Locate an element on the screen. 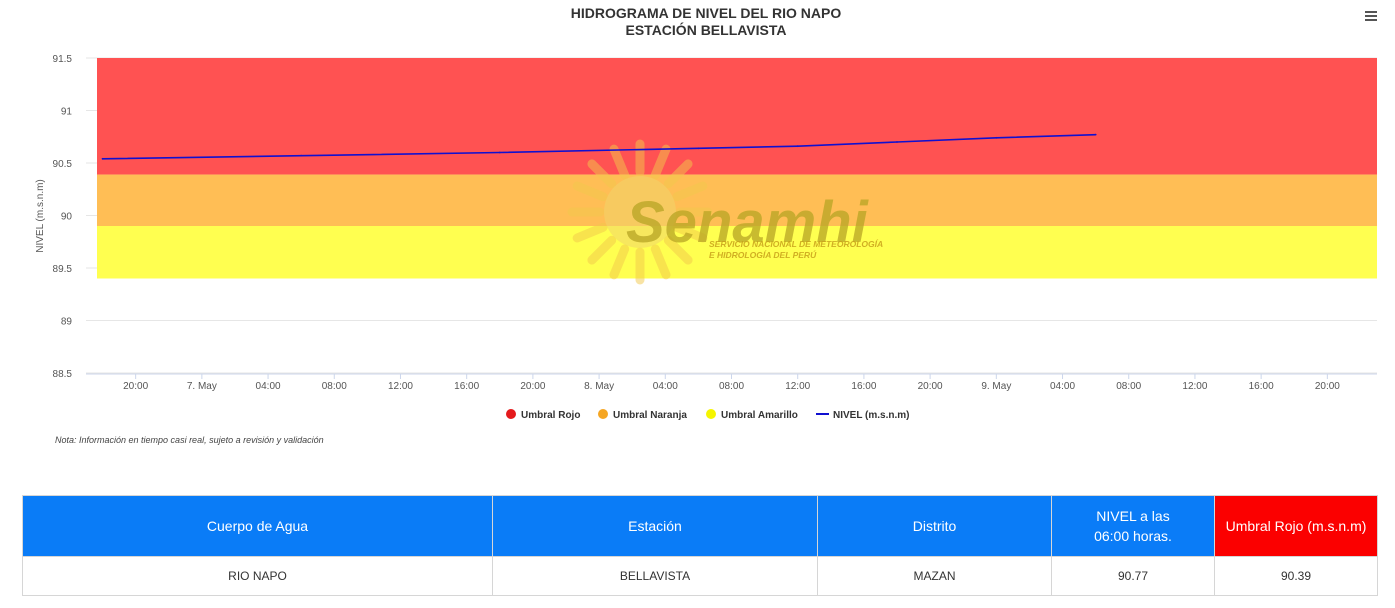  band-umbral-naranja is located at coordinates (737, 200).